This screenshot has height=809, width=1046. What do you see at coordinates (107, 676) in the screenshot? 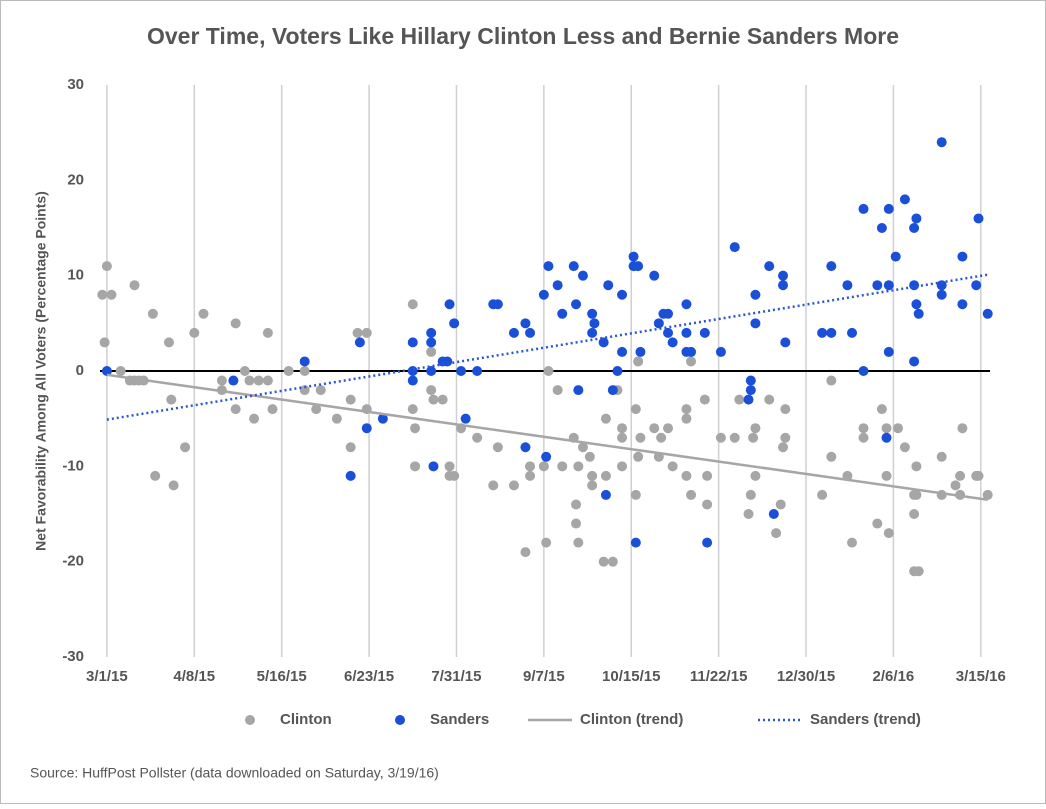
I see `x-tick-label: 3/1/15` at bounding box center [107, 676].